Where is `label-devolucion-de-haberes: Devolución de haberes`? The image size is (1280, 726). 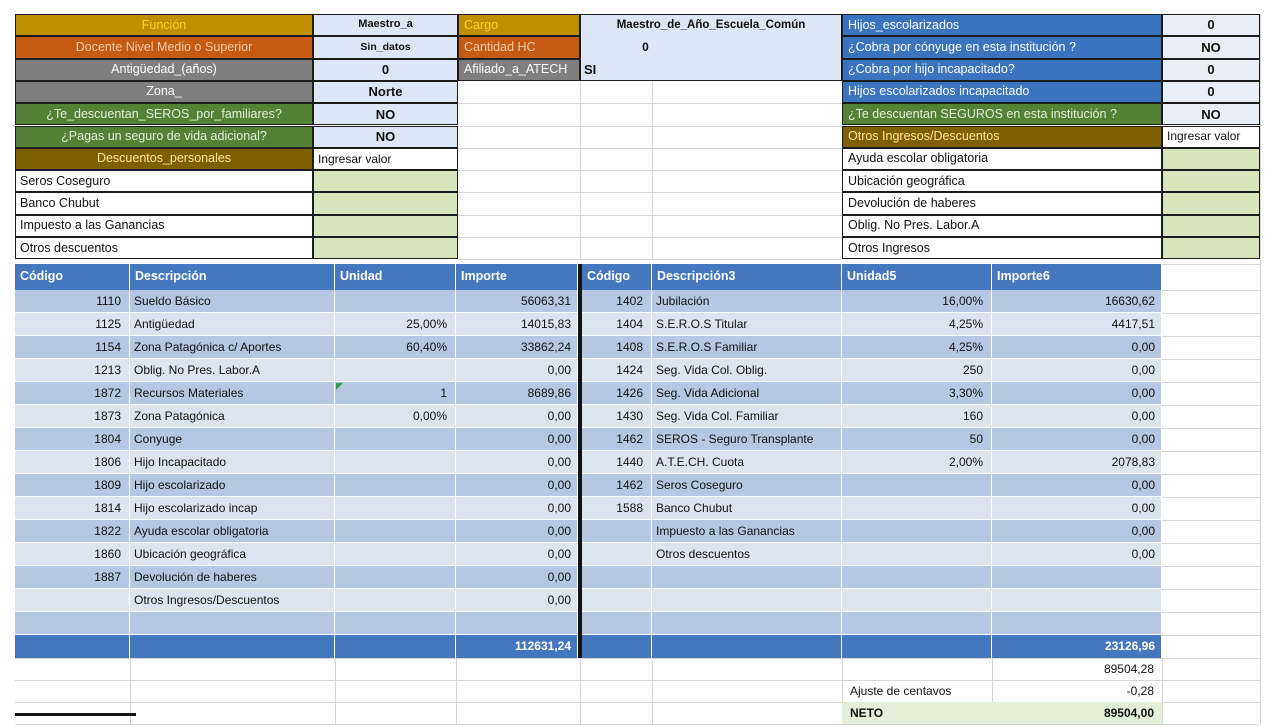
label-devolucion-de-haberes: Devolución de haberes is located at coordinates (1002, 203).